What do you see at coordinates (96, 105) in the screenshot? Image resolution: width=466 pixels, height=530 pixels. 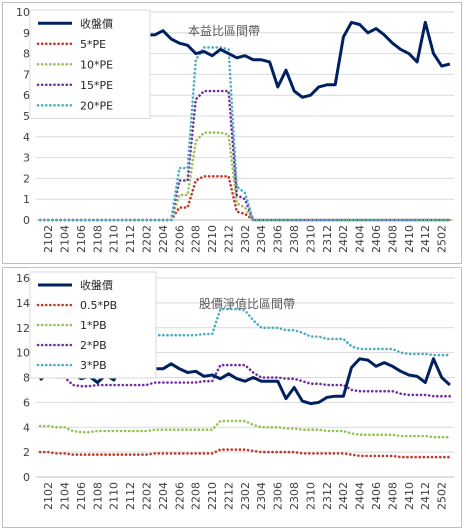 I see `legend-label-4: 20*PE` at bounding box center [96, 105].